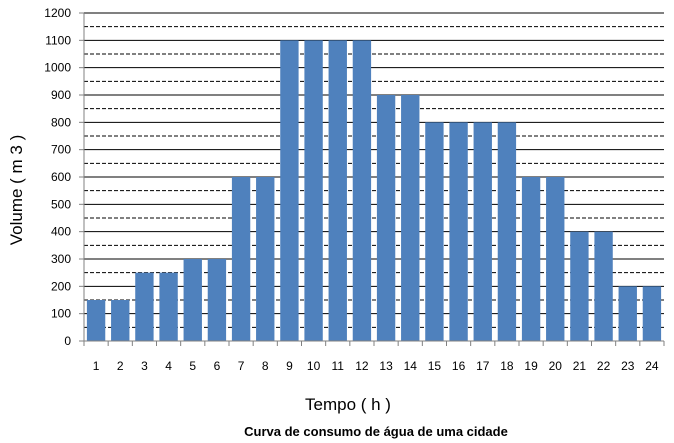 The image size is (674, 443). I want to click on x-tick-label: 1, so click(96, 366).